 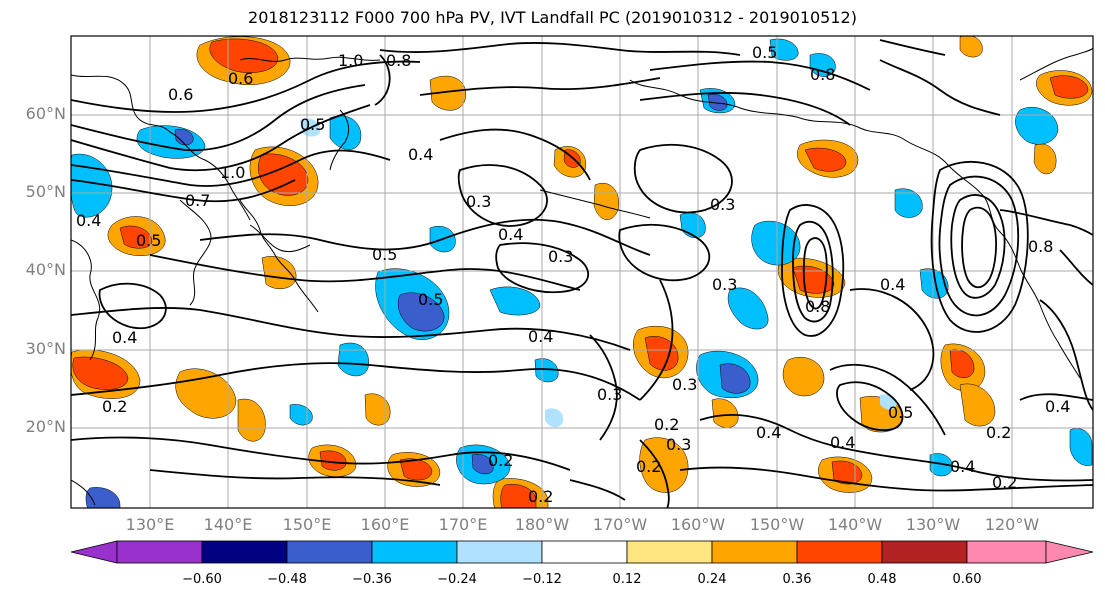 I want to click on colorbar-tick-label: 0.60, so click(x=967, y=579).